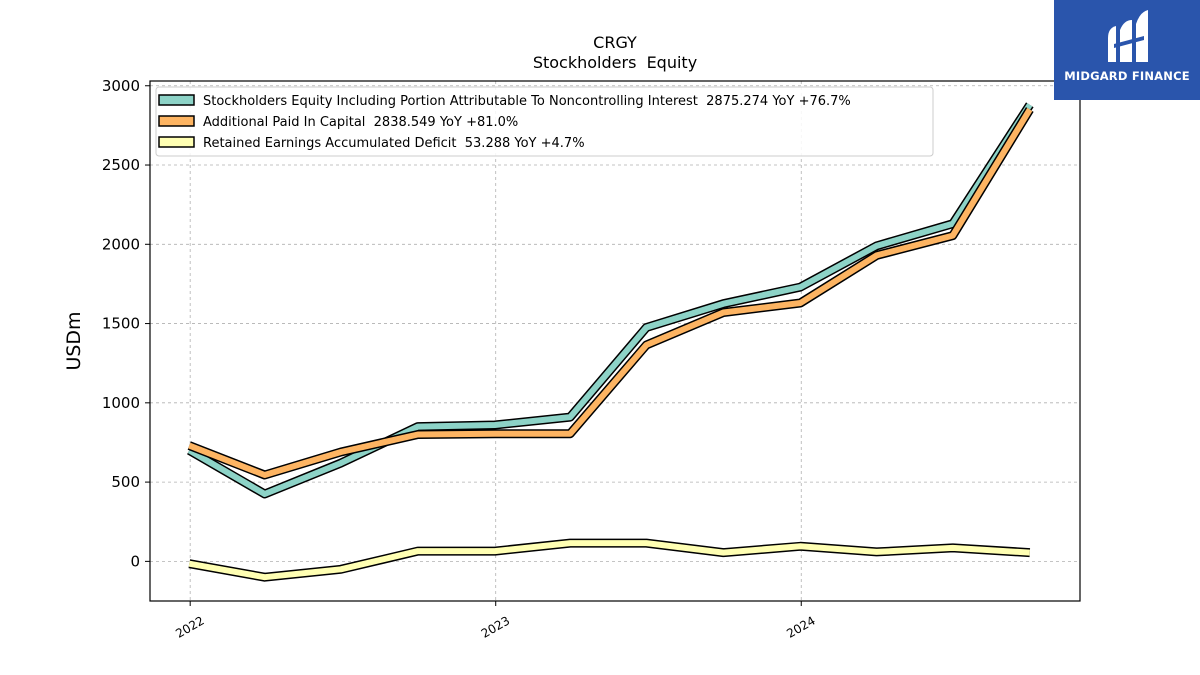  What do you see at coordinates (125, 482) in the screenshot?
I see `y-tick-label: 500` at bounding box center [125, 482].